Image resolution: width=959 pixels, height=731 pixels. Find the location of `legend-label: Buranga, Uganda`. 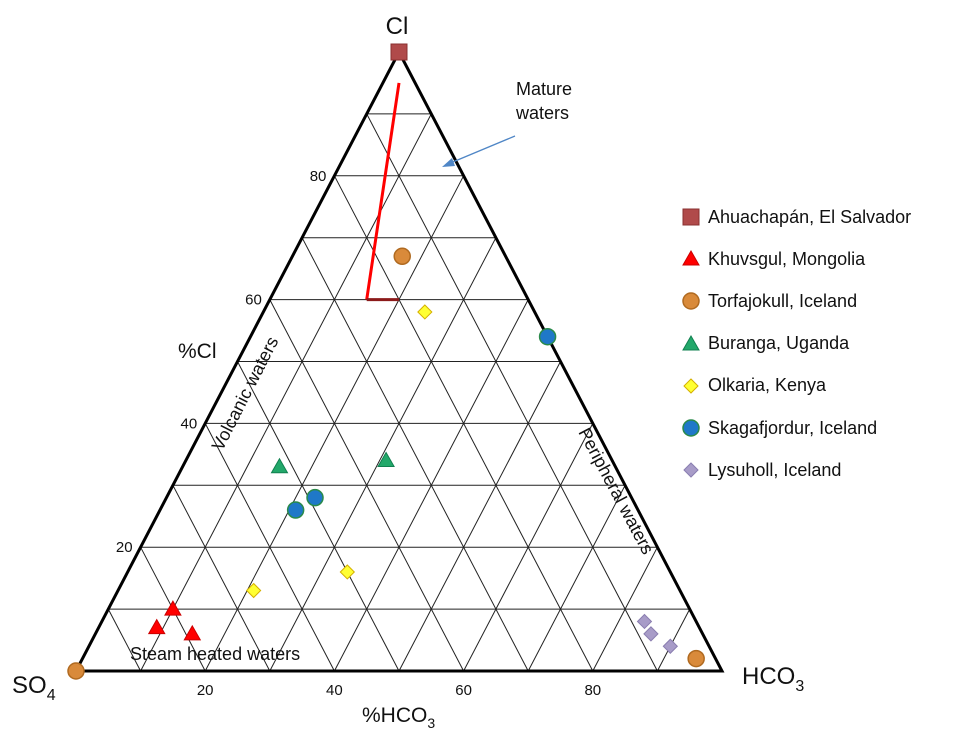

legend-label: Buranga, Uganda is located at coordinates (779, 343).